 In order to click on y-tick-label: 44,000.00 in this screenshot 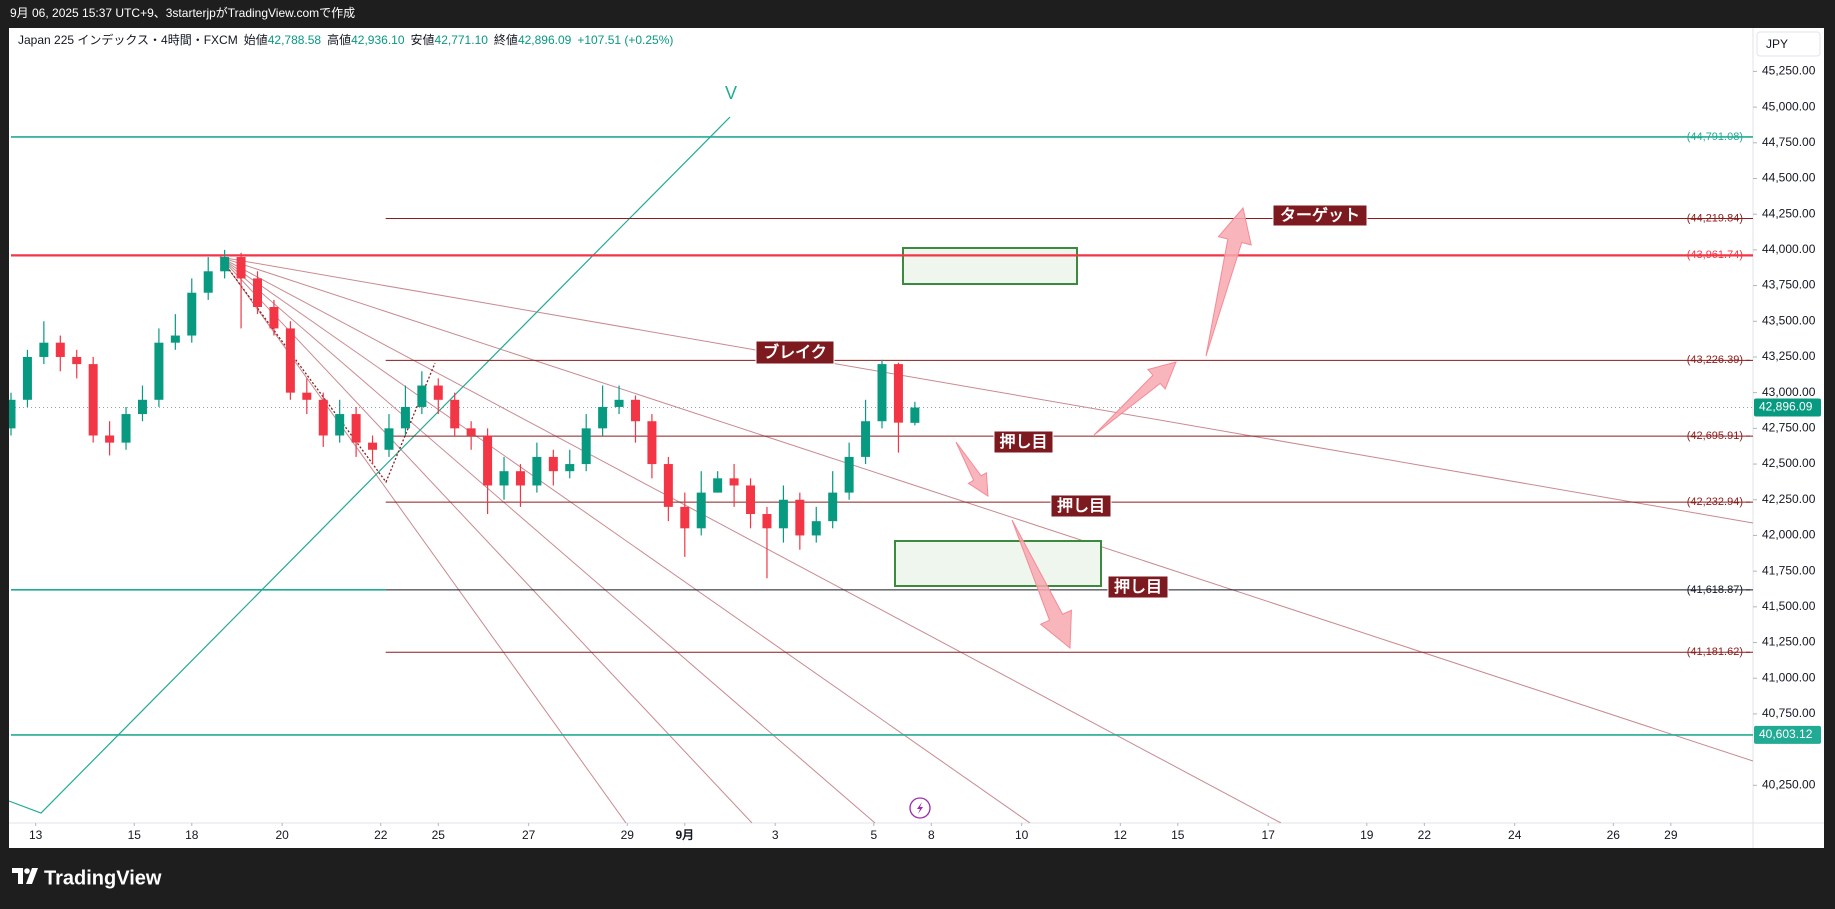, I will do `click(1789, 249)`.